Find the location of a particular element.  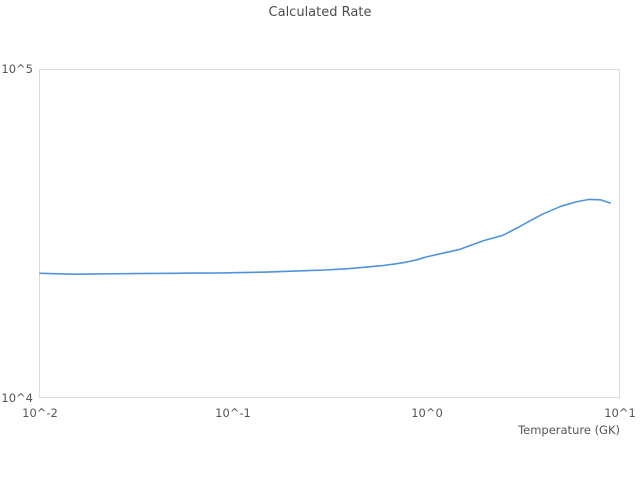

rate-line-series is located at coordinates (325, 236).